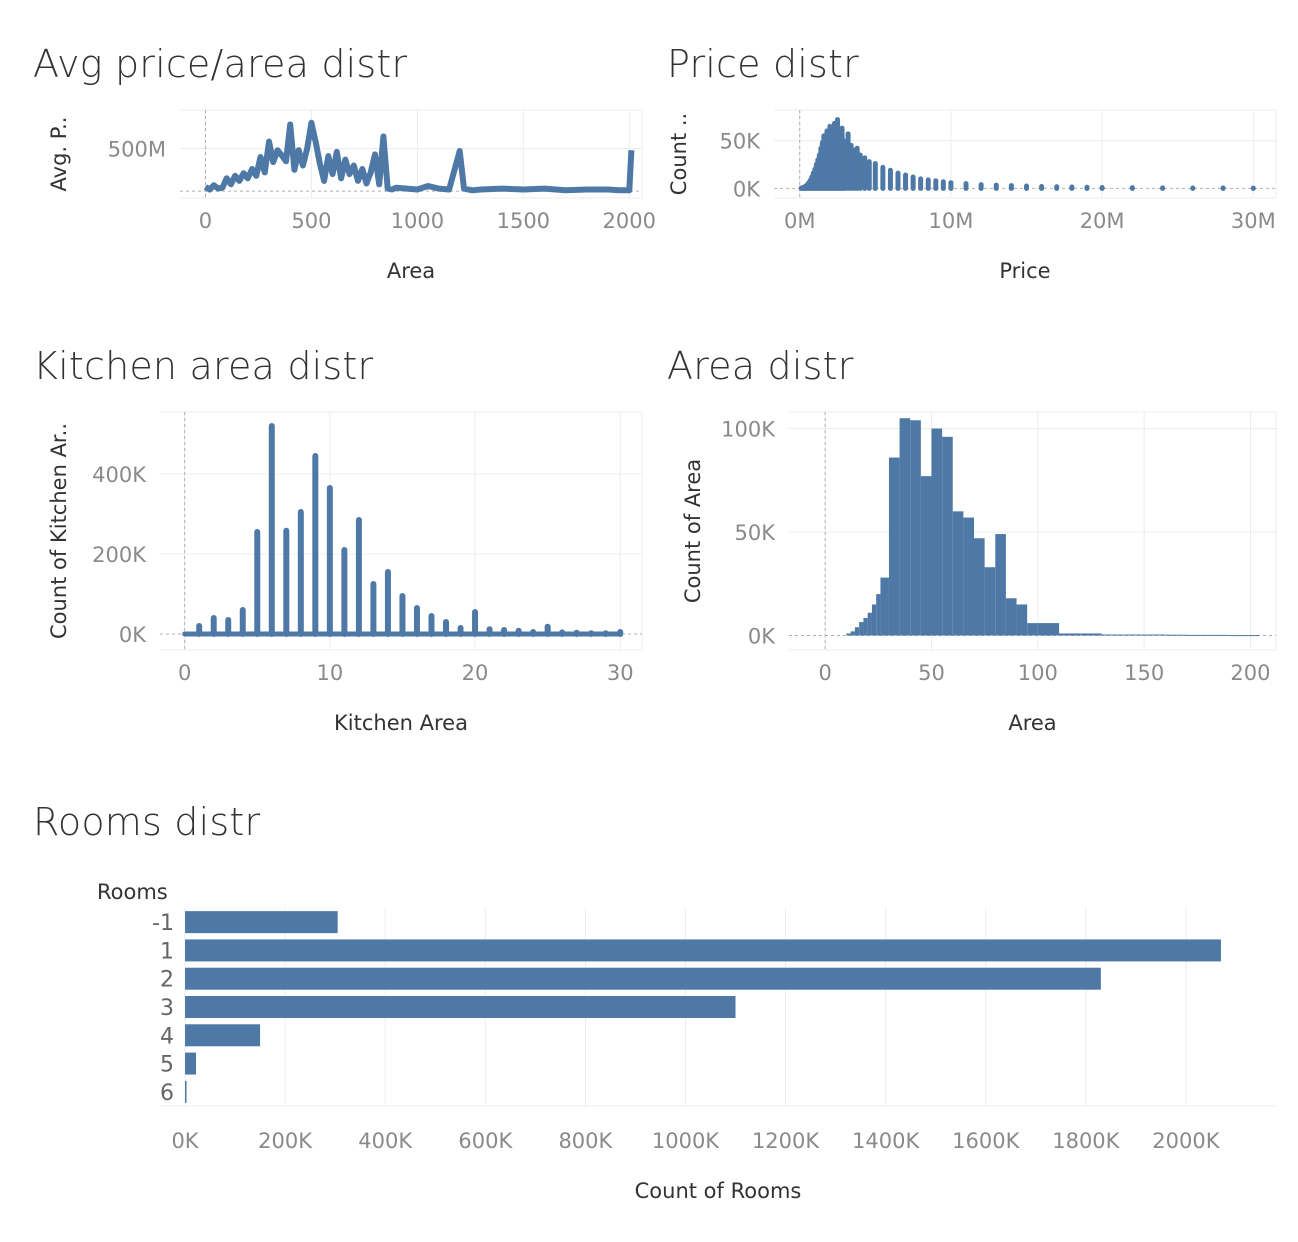  What do you see at coordinates (1102, 221) in the screenshot?
I see `x-tick-label: 20M` at bounding box center [1102, 221].